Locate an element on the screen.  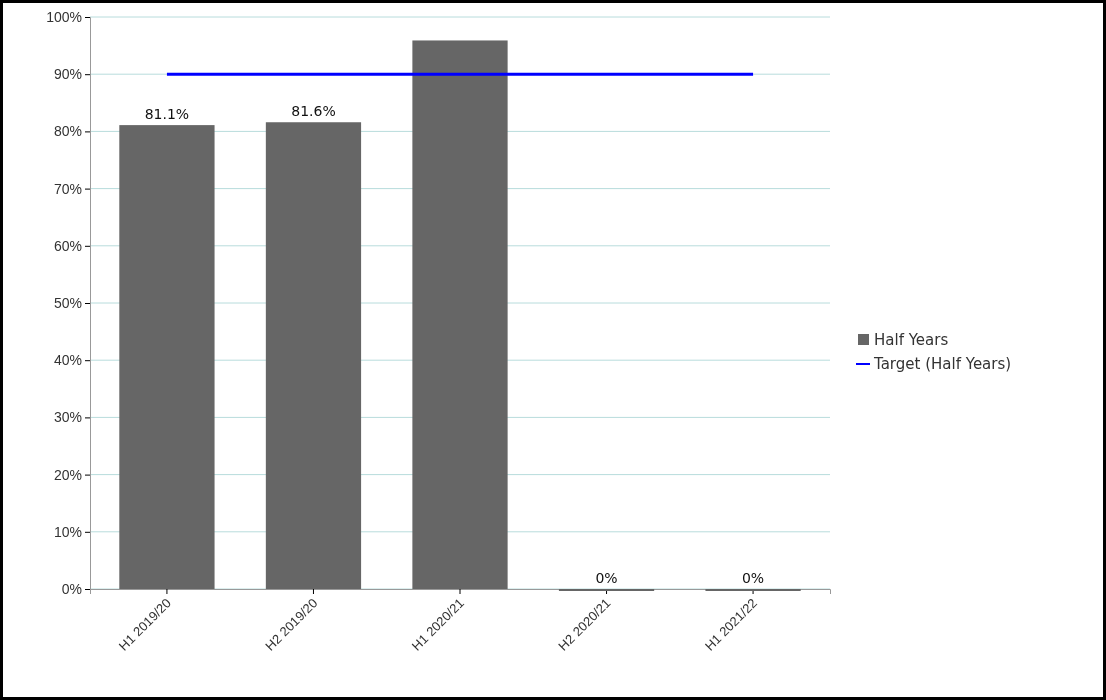
y-tick-label: 40% is located at coordinates (67, 360).